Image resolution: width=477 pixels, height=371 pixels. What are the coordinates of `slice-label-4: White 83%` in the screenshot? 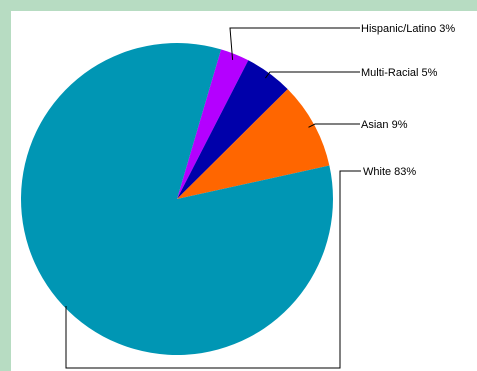 It's located at (389, 172).